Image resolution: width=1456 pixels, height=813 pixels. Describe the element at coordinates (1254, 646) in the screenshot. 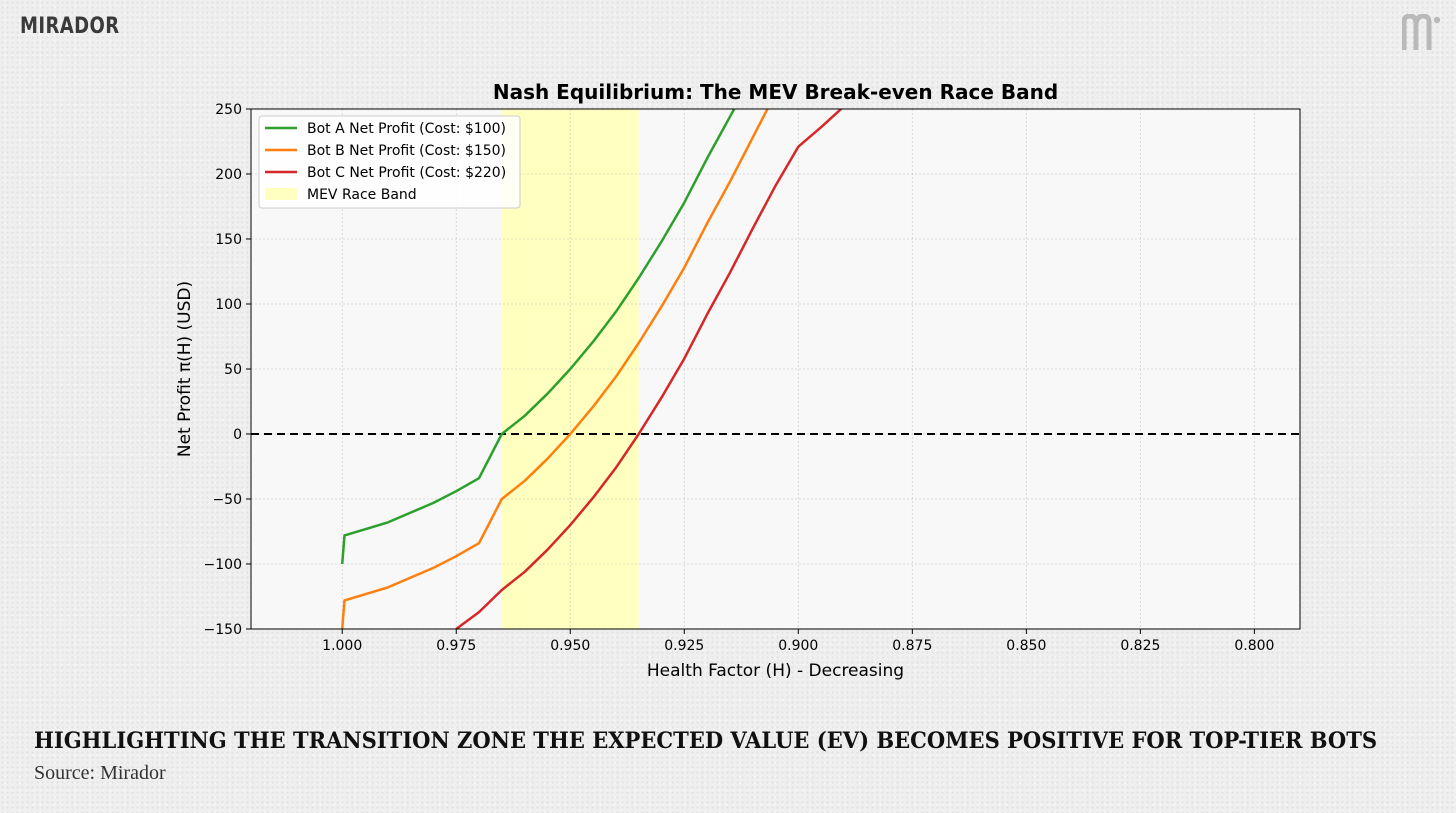

I see `x-tick-label: 0.800` at that location.